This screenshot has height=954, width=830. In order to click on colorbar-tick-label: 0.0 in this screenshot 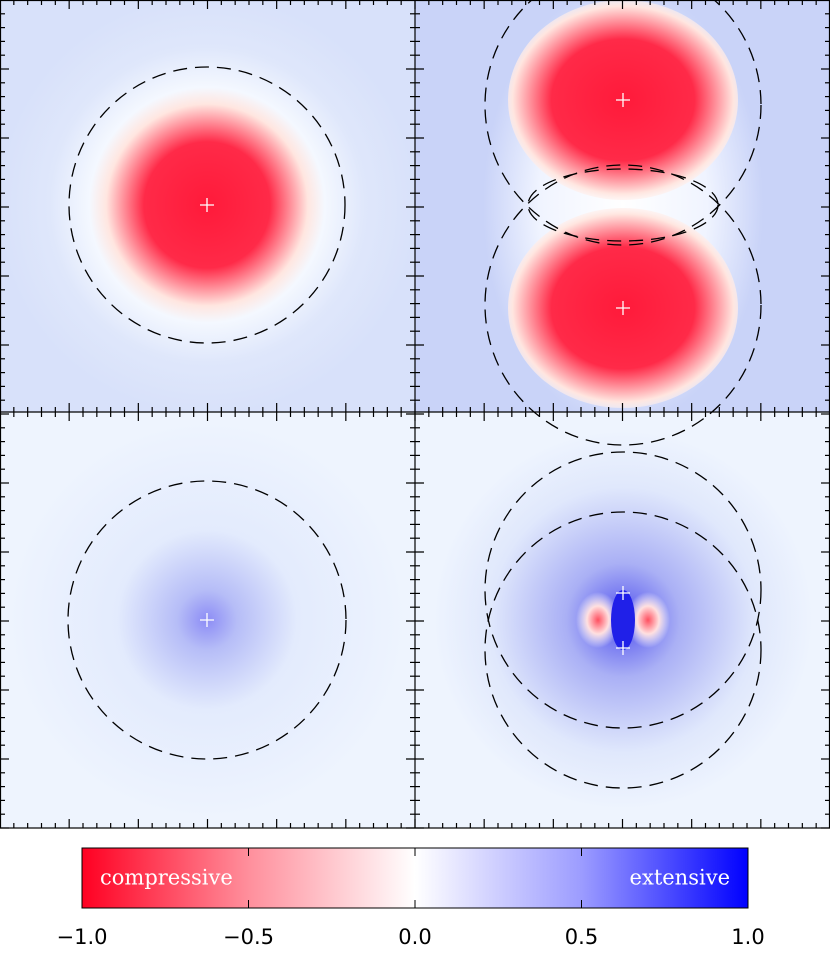, I will do `click(414, 937)`.